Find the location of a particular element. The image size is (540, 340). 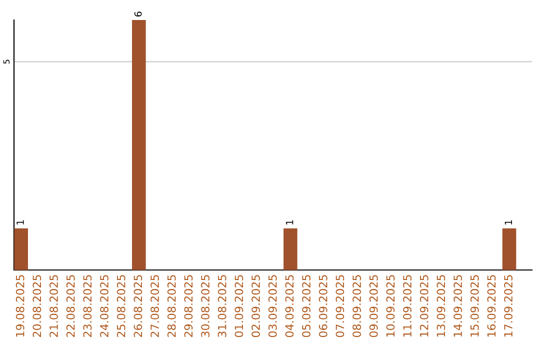

x-tick-label: 28.08.2025 is located at coordinates (171, 306).